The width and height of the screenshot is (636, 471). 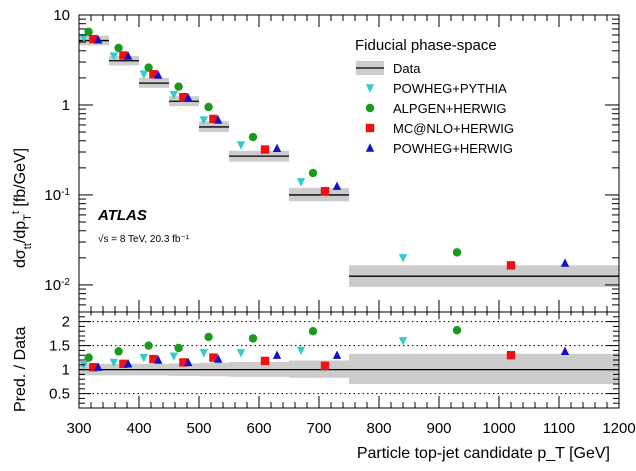 What do you see at coordinates (426, 45) in the screenshot?
I see `legend-title: Fiducial phase-space` at bounding box center [426, 45].